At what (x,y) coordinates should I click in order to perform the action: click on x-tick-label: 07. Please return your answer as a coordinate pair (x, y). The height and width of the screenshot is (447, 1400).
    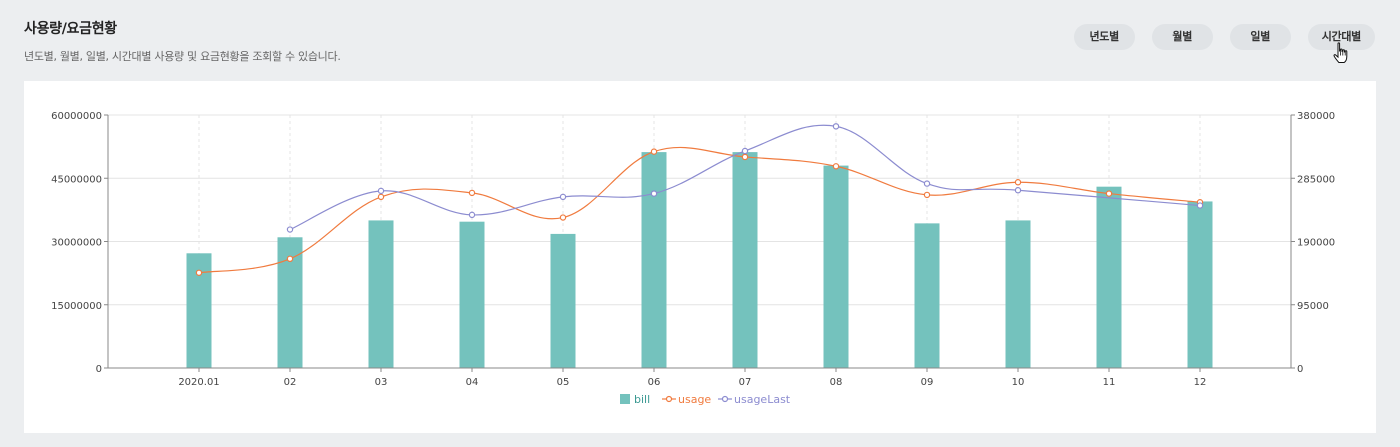
    Looking at the image, I should click on (745, 382).